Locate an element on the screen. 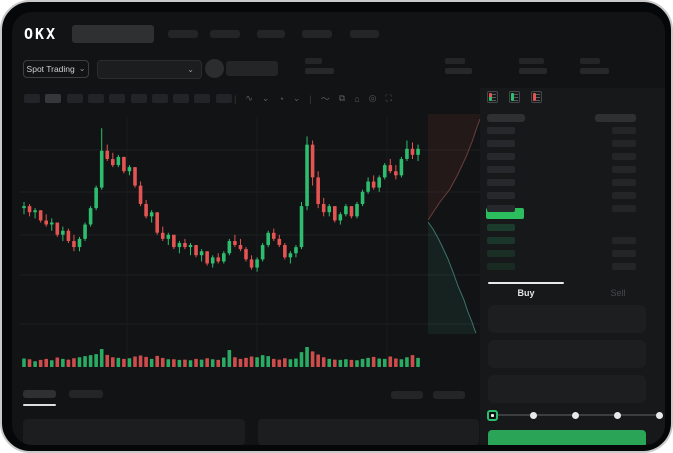  amount-input-skeleton is located at coordinates (567, 354).